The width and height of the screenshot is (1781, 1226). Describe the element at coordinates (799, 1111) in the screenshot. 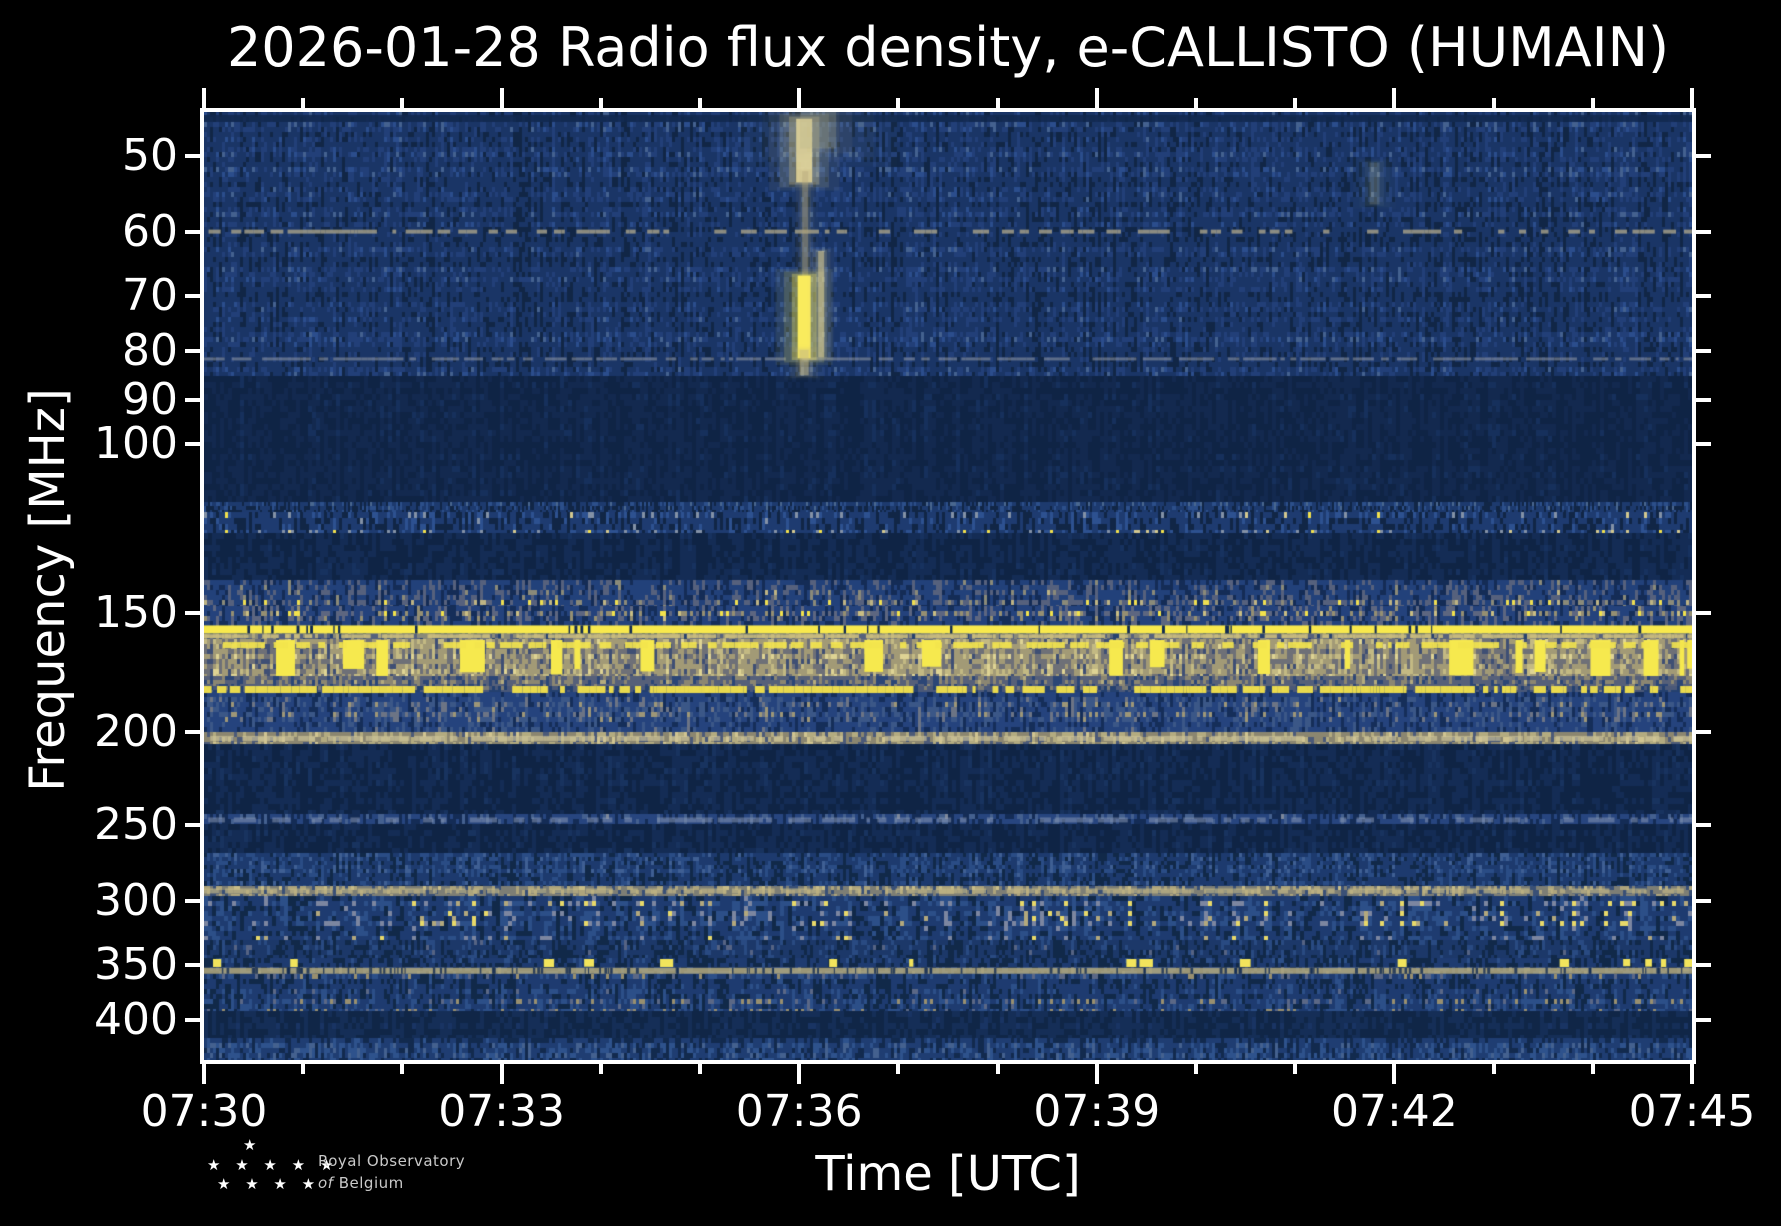

I see `x-tick-label: 07:36` at that location.